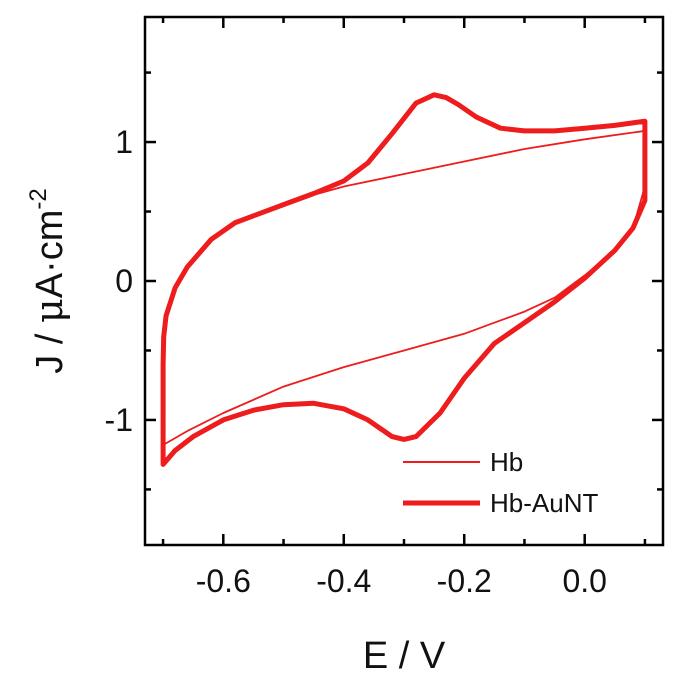 This screenshot has width=691, height=683. Describe the element at coordinates (223, 581) in the screenshot. I see `x-tick-label: -0.6` at that location.